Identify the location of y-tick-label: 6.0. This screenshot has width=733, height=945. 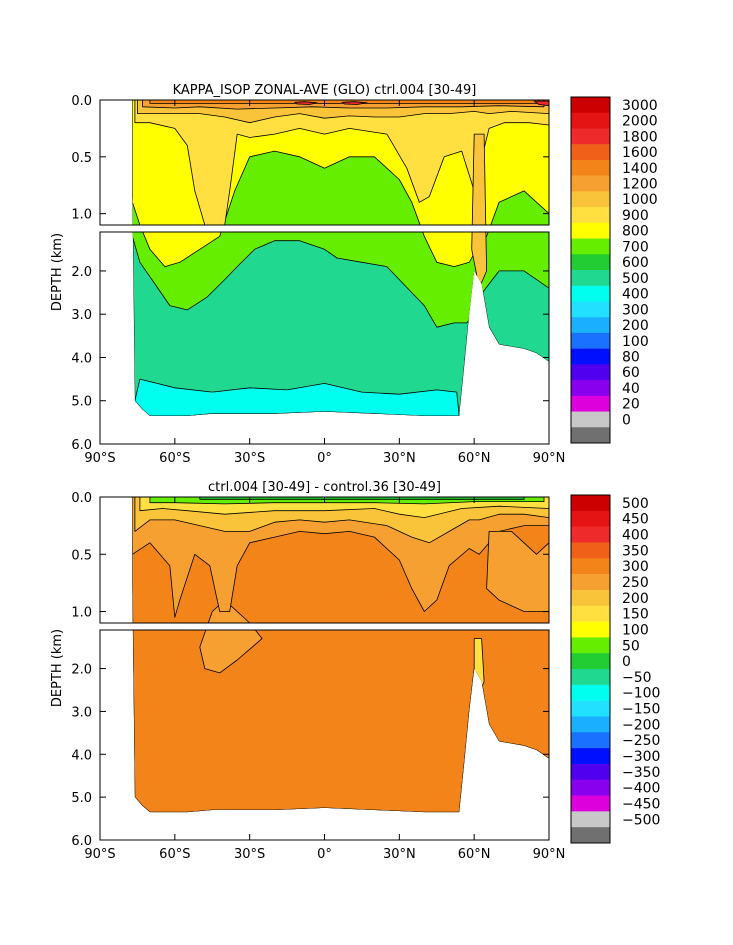
(81, 445).